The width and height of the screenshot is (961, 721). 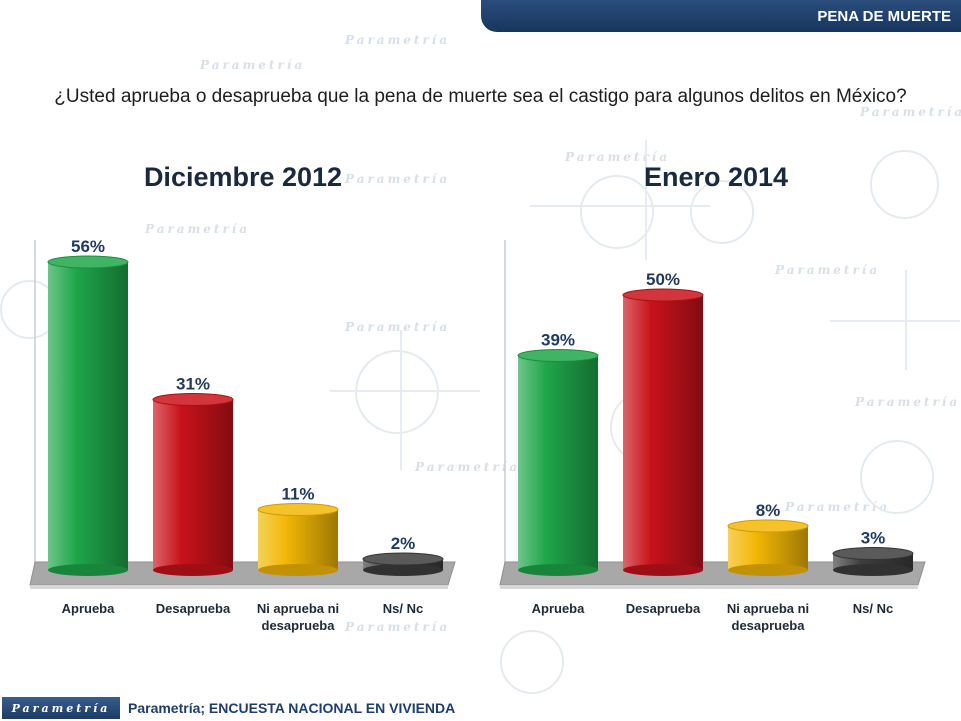 What do you see at coordinates (297, 494) in the screenshot?
I see `data-label: 11%` at bounding box center [297, 494].